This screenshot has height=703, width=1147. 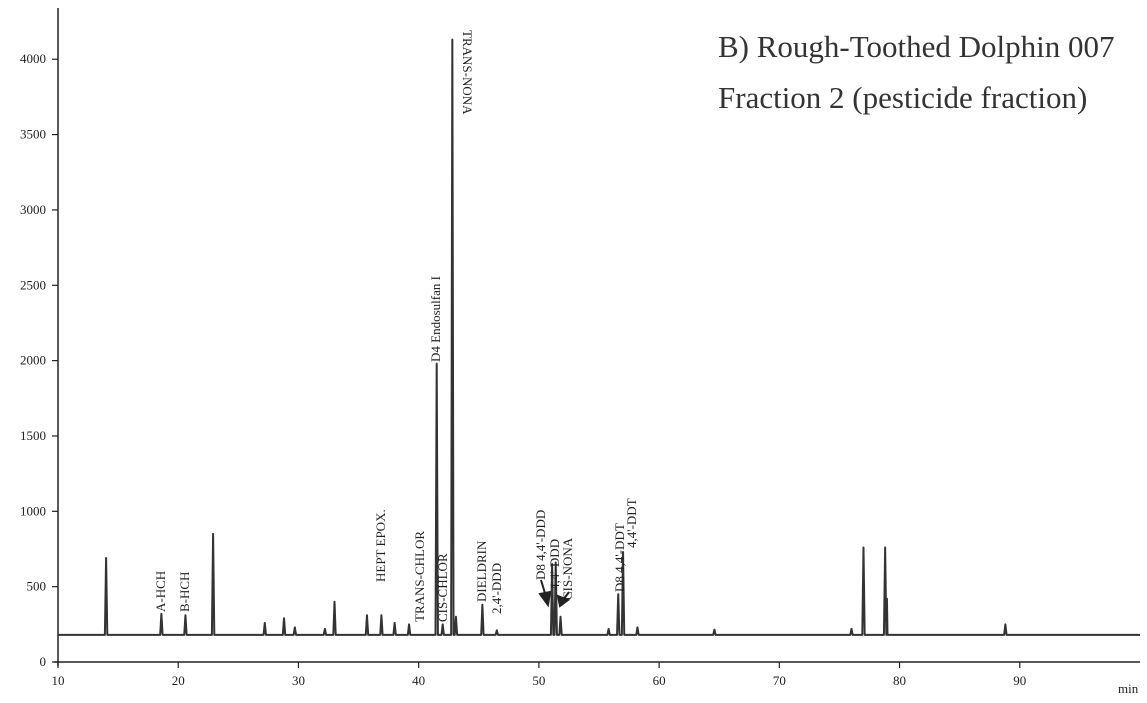 I want to click on peak-label: D4 Endosulfan I, so click(x=435, y=319).